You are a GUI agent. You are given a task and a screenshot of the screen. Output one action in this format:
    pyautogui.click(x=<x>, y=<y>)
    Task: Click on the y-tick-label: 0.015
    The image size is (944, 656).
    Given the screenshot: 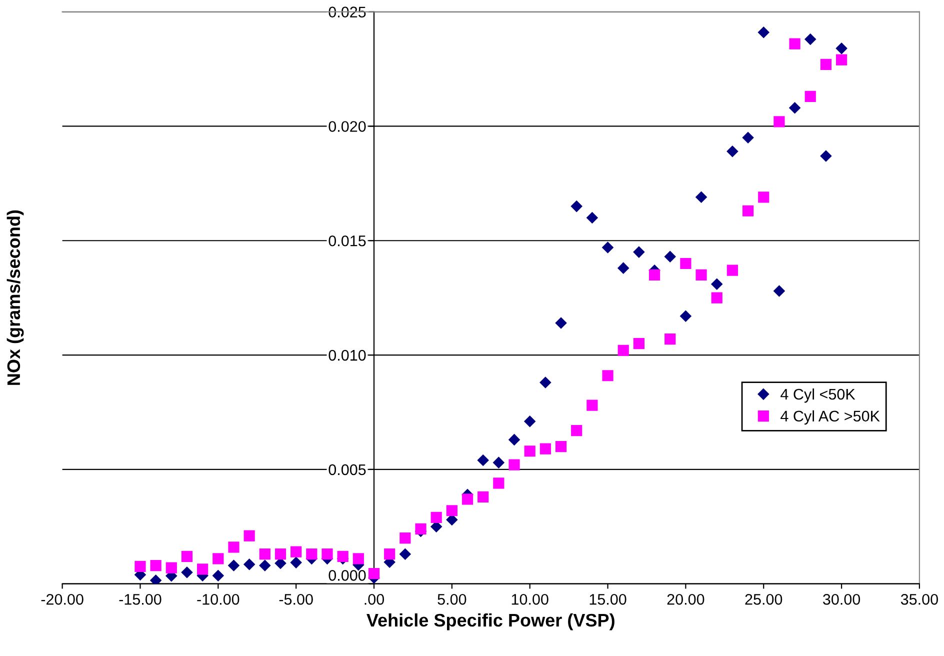 What is the action you would take?
    pyautogui.click(x=347, y=240)
    